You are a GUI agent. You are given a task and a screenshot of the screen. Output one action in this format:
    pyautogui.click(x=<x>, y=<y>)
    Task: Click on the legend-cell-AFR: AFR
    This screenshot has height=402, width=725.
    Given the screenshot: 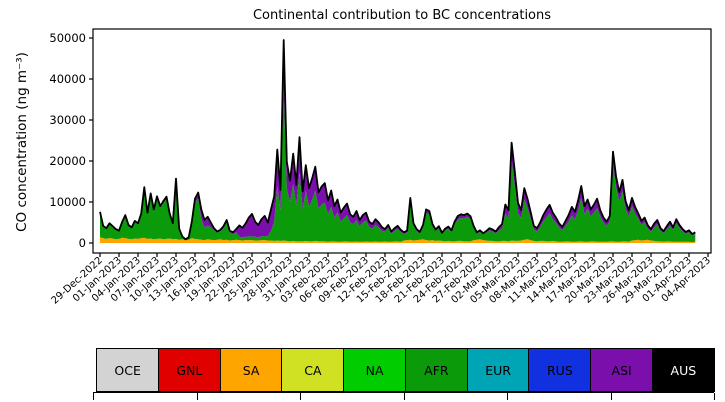 What is the action you would take?
    pyautogui.click(x=436, y=370)
    